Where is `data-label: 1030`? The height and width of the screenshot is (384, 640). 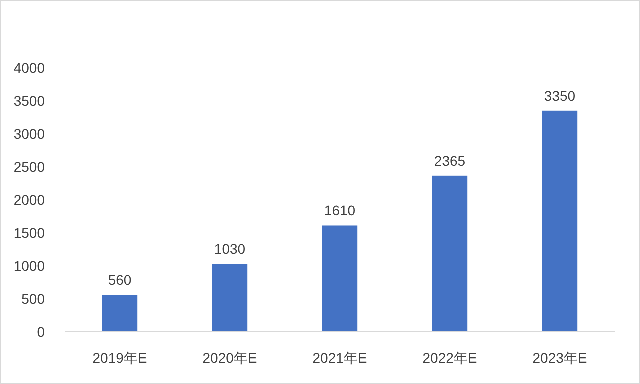
data-label: 1030 is located at coordinates (230, 249).